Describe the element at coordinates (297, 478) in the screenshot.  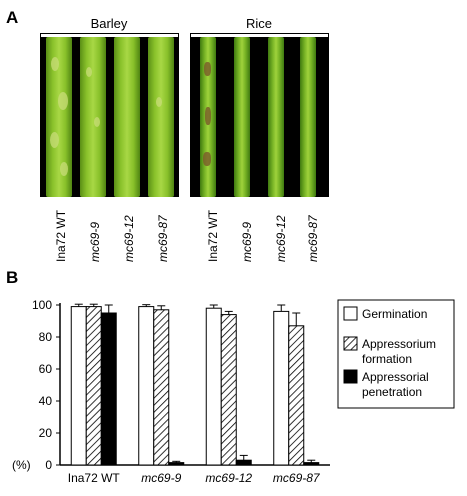
I see `x-tick-label: mc69-87` at that location.